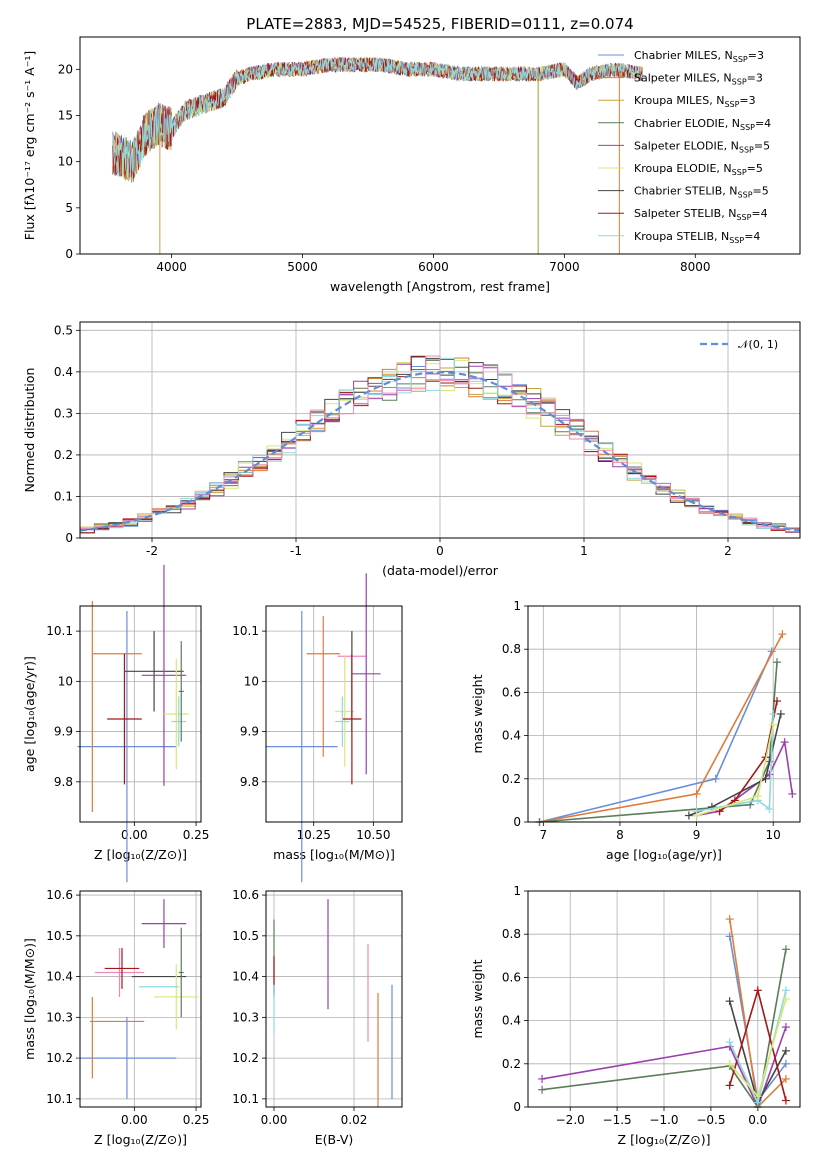  Describe the element at coordinates (697, 237) in the screenshot. I see `legend-entry-8: Kroupa STELIB, NSSP=4` at that location.